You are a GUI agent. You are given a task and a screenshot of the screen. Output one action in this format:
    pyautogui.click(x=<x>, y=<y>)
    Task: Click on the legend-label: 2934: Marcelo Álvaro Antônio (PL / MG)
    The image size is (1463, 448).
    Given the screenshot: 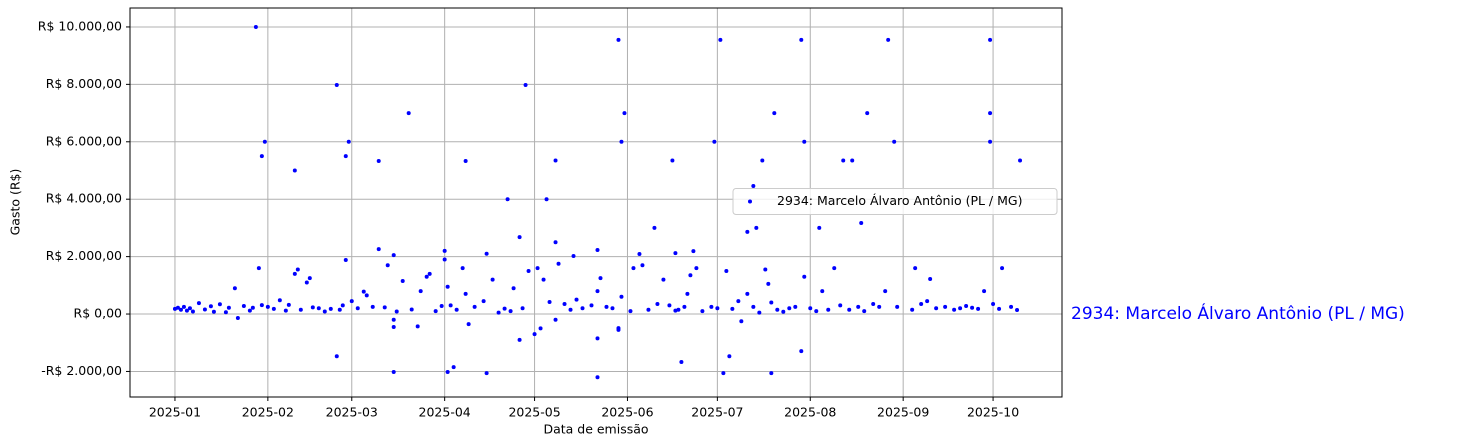 What is the action you would take?
    pyautogui.click(x=899, y=200)
    